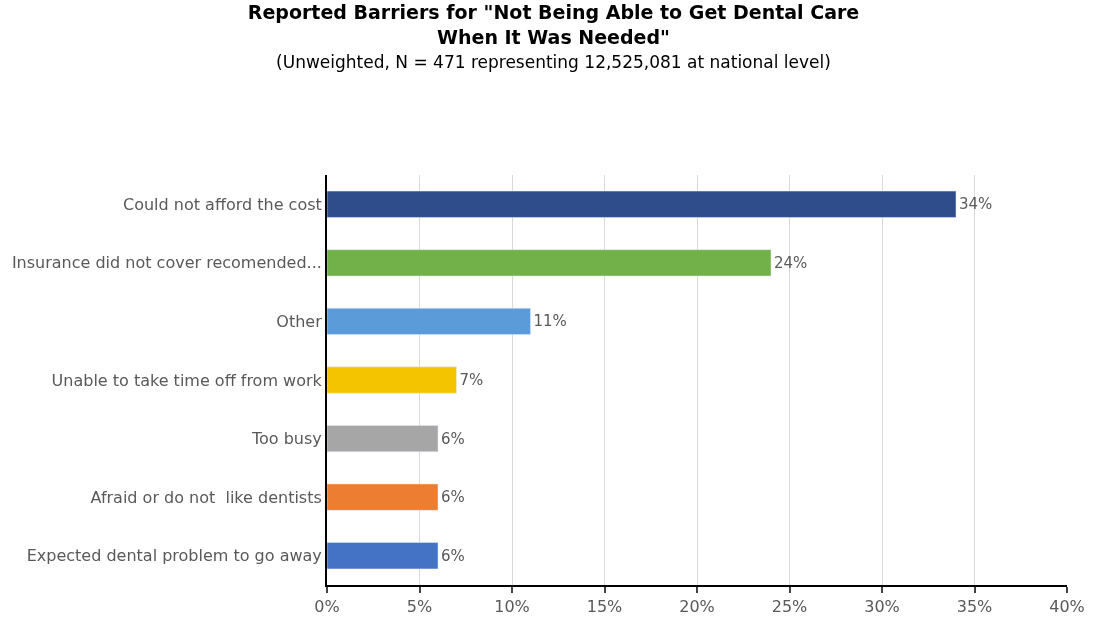 The height and width of the screenshot is (635, 1107). Describe the element at coordinates (327, 607) in the screenshot. I see `x-tick-label: 0%` at that location.